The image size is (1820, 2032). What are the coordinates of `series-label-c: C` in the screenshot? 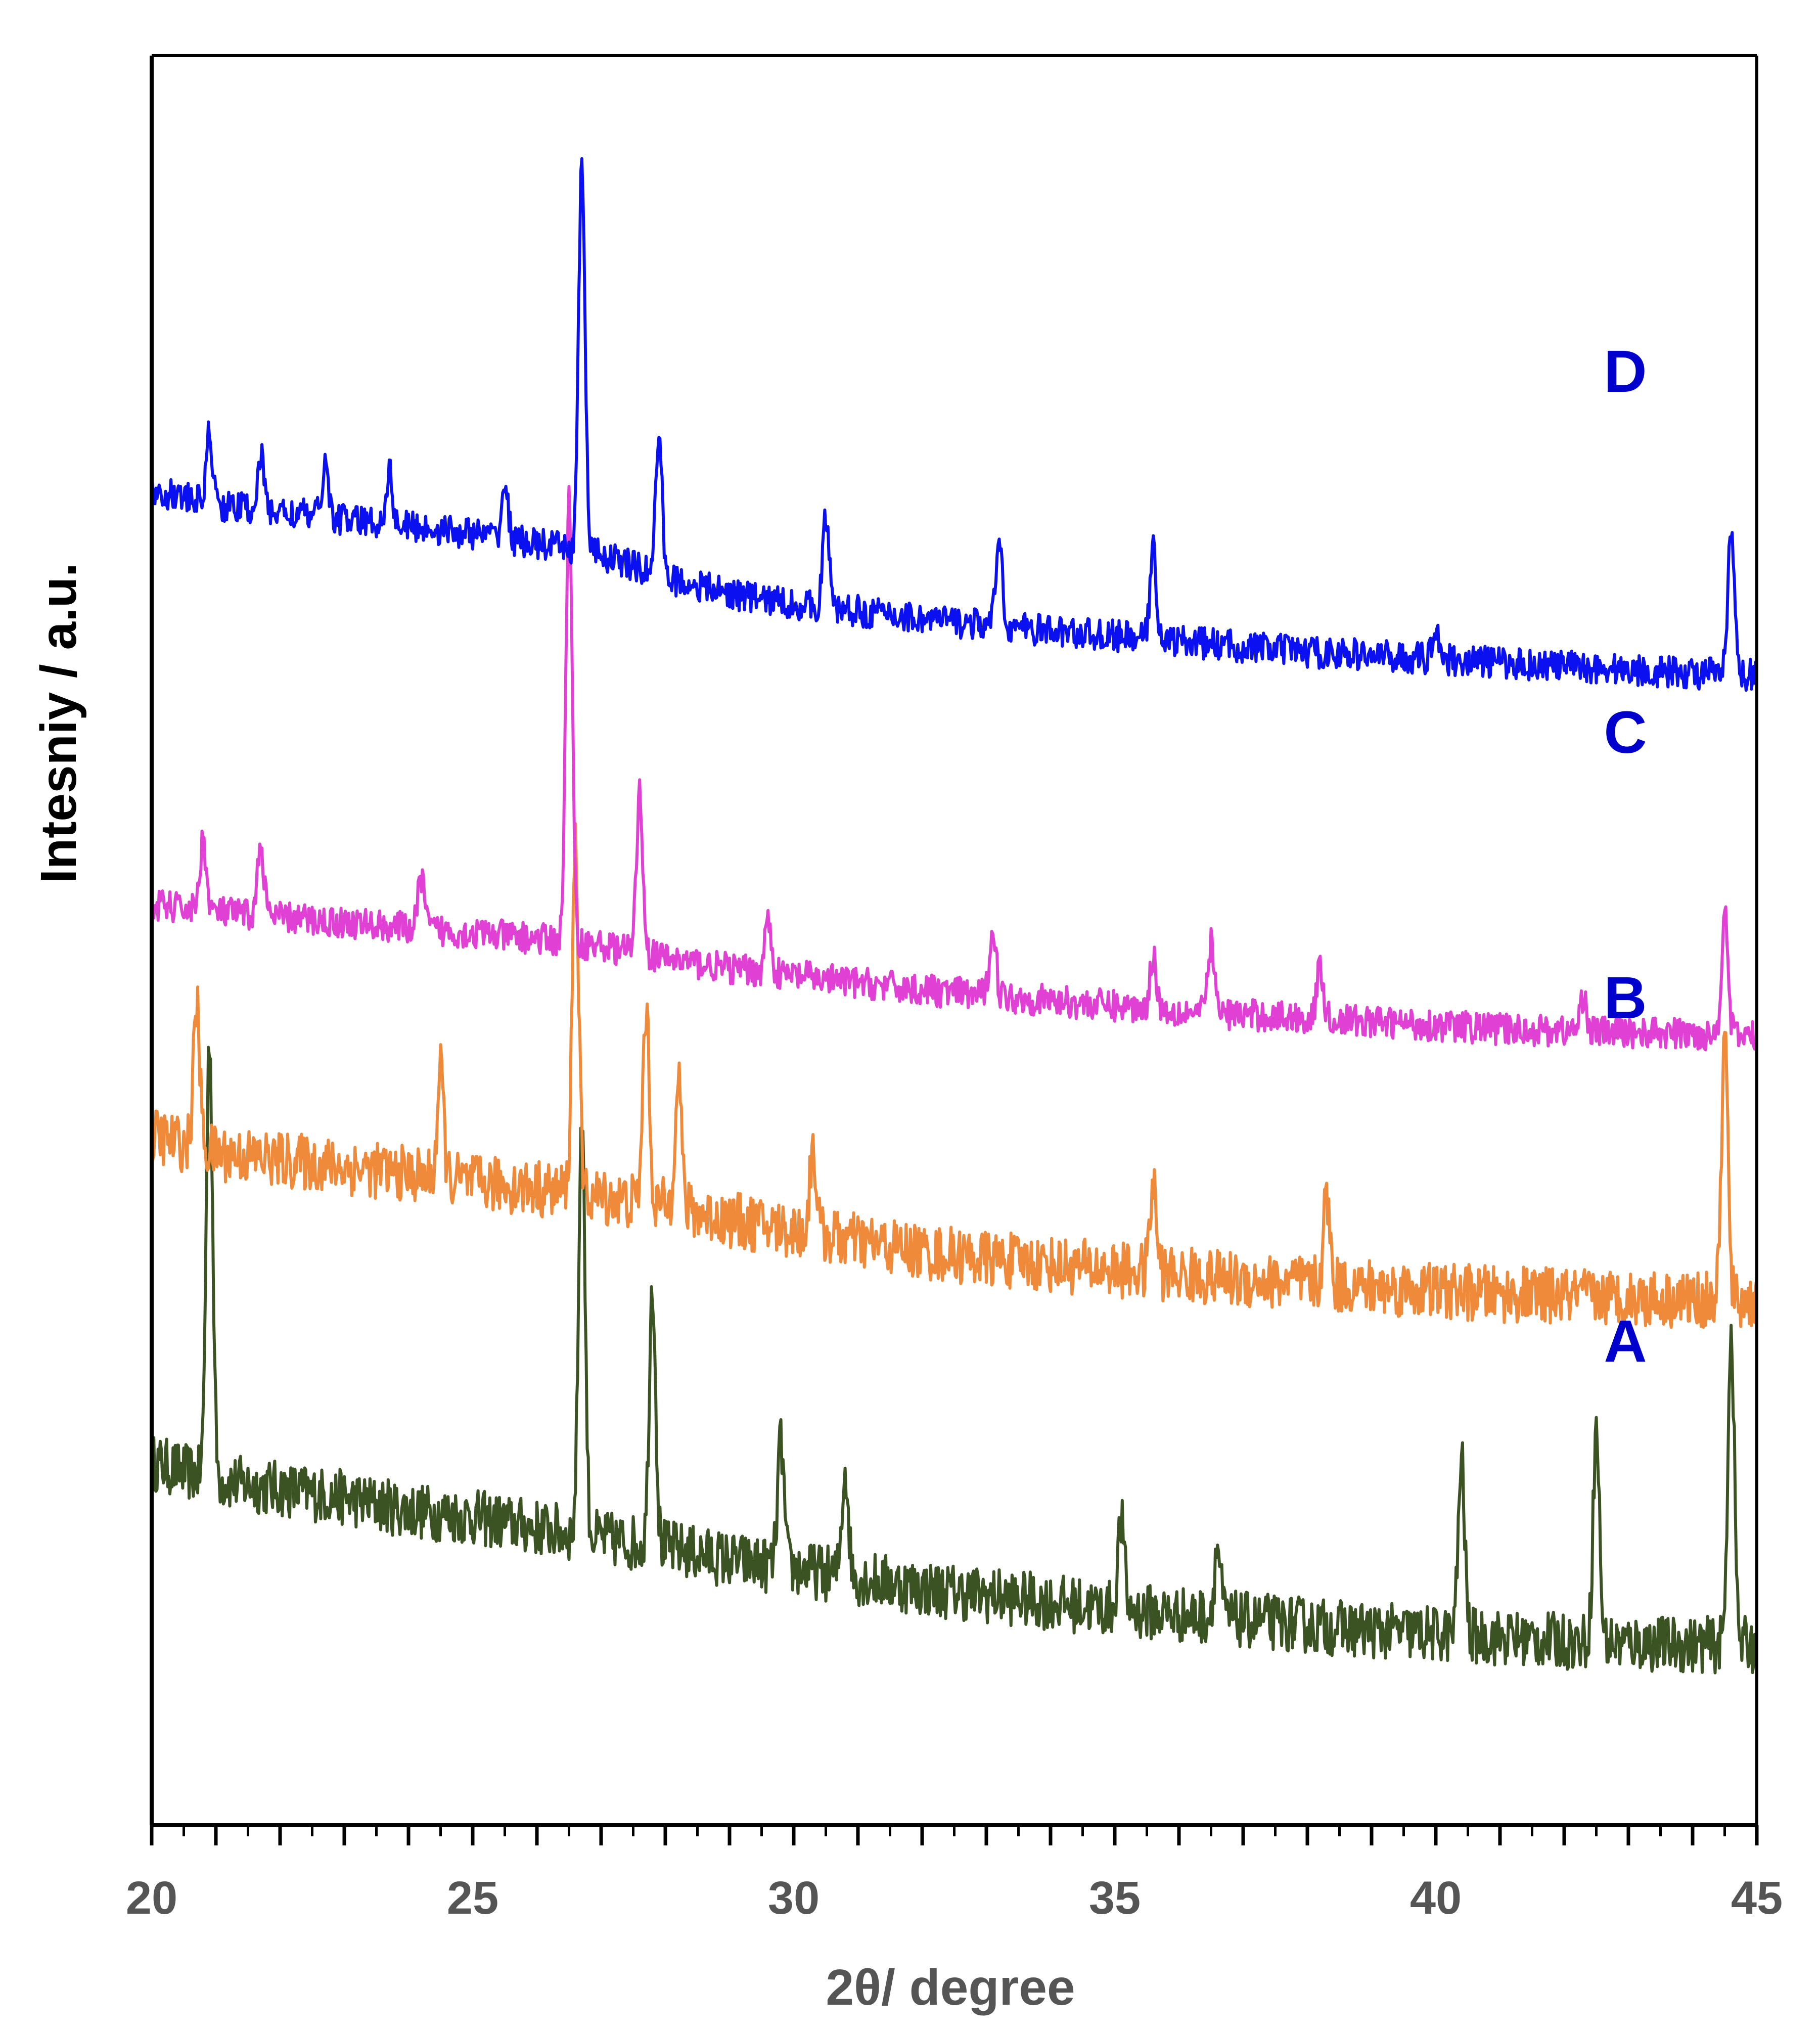 It's located at (1625, 732).